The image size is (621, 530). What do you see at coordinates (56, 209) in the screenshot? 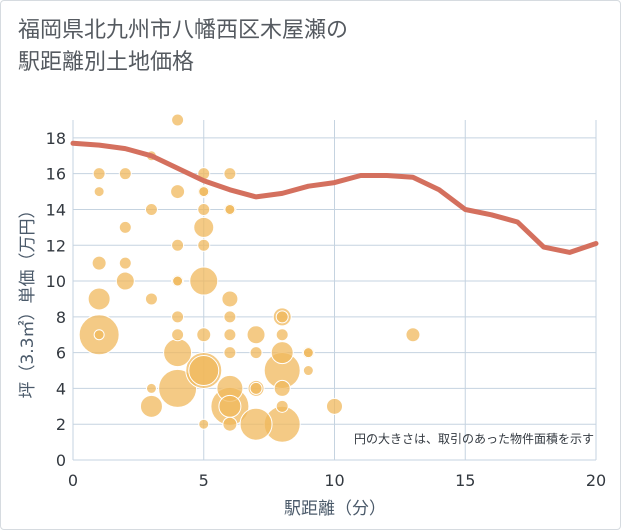
I see `y-tick-label: 14` at bounding box center [56, 209].